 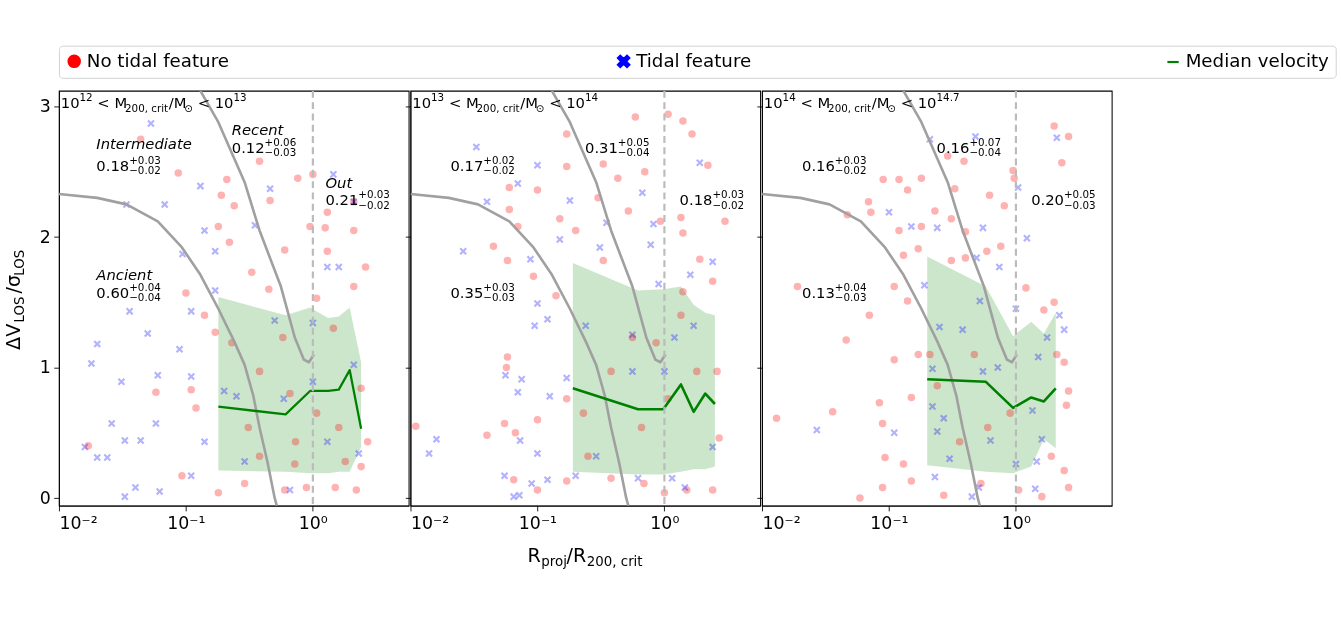 I want to click on annotation: Recent, so click(x=258, y=130).